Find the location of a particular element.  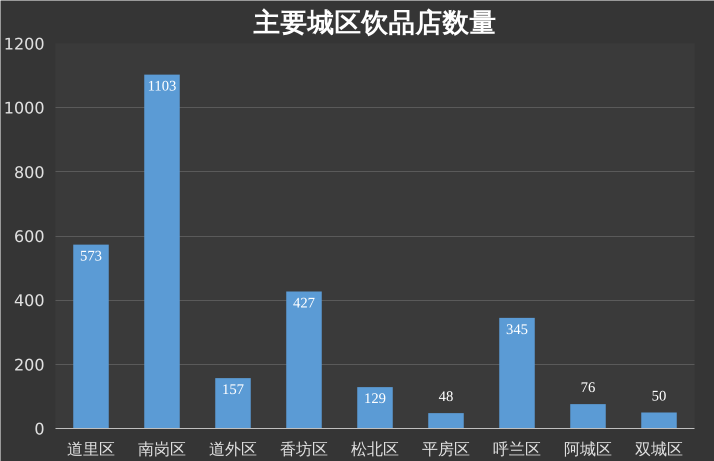

x-tick-label: 平房区 is located at coordinates (446, 449).